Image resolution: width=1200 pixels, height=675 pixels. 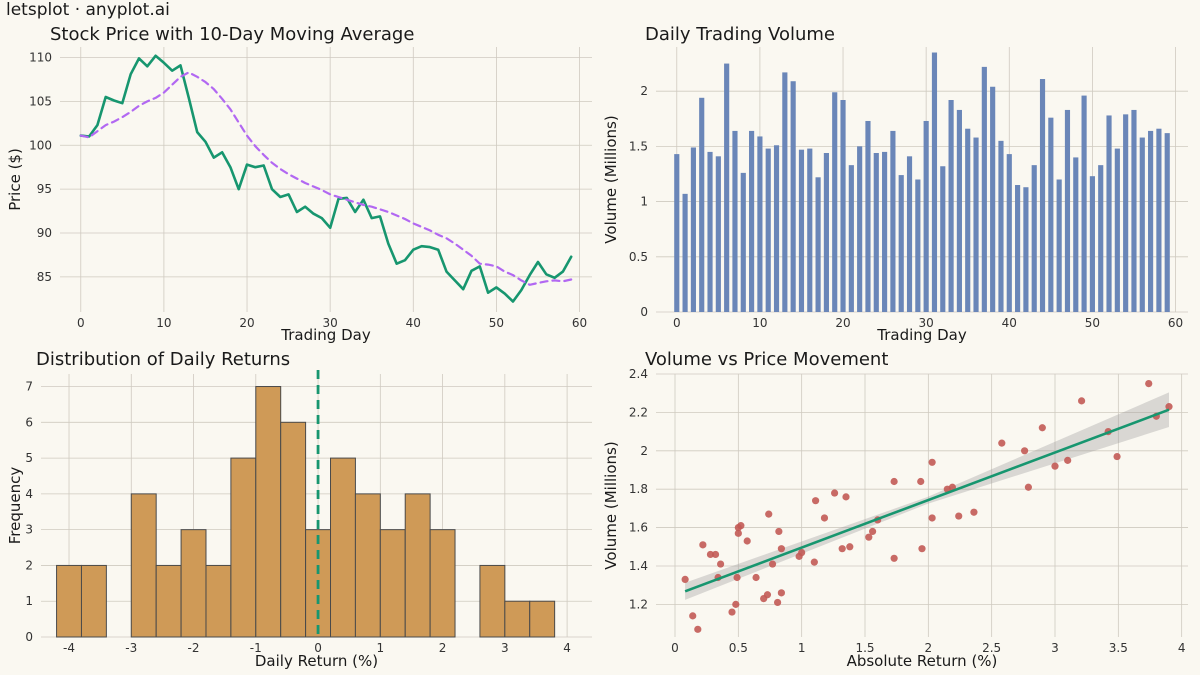 What do you see at coordinates (1092, 323) in the screenshot?
I see `x-tick-label: 50` at bounding box center [1092, 323].